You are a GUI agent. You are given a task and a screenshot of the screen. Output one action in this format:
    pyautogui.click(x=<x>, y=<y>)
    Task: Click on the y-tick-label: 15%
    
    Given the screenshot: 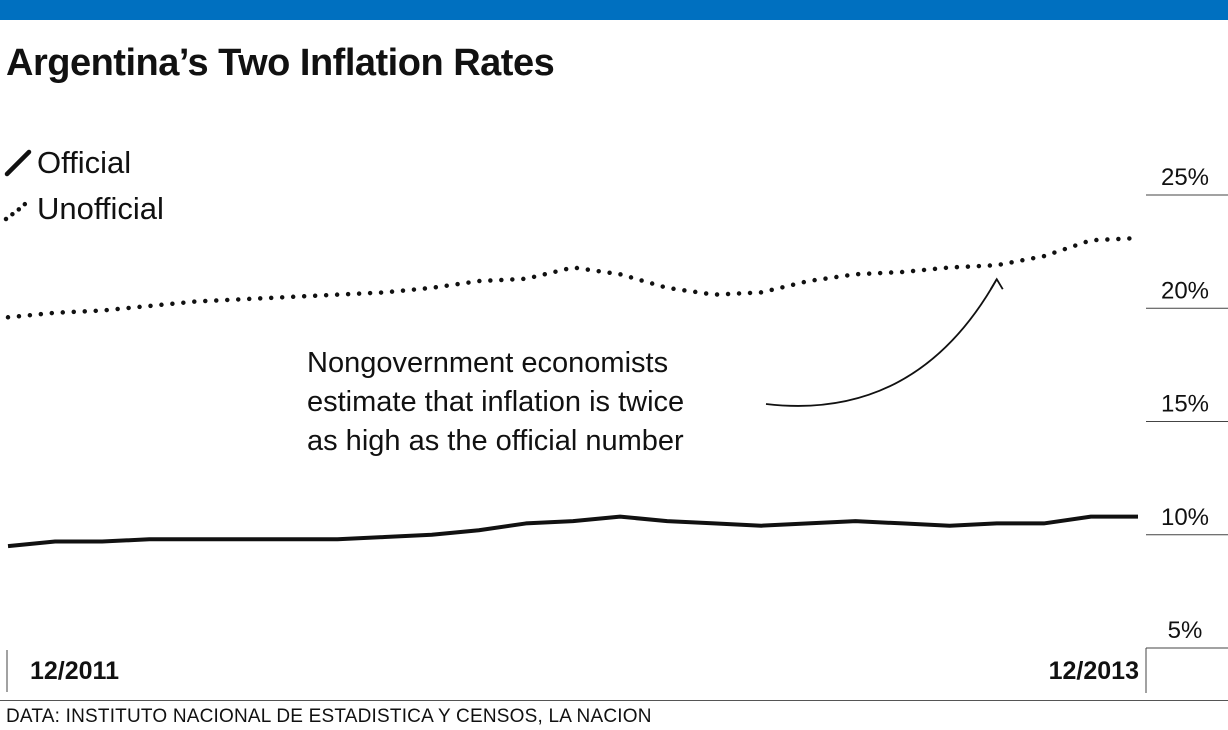 What is the action you would take?
    pyautogui.click(x=1185, y=404)
    